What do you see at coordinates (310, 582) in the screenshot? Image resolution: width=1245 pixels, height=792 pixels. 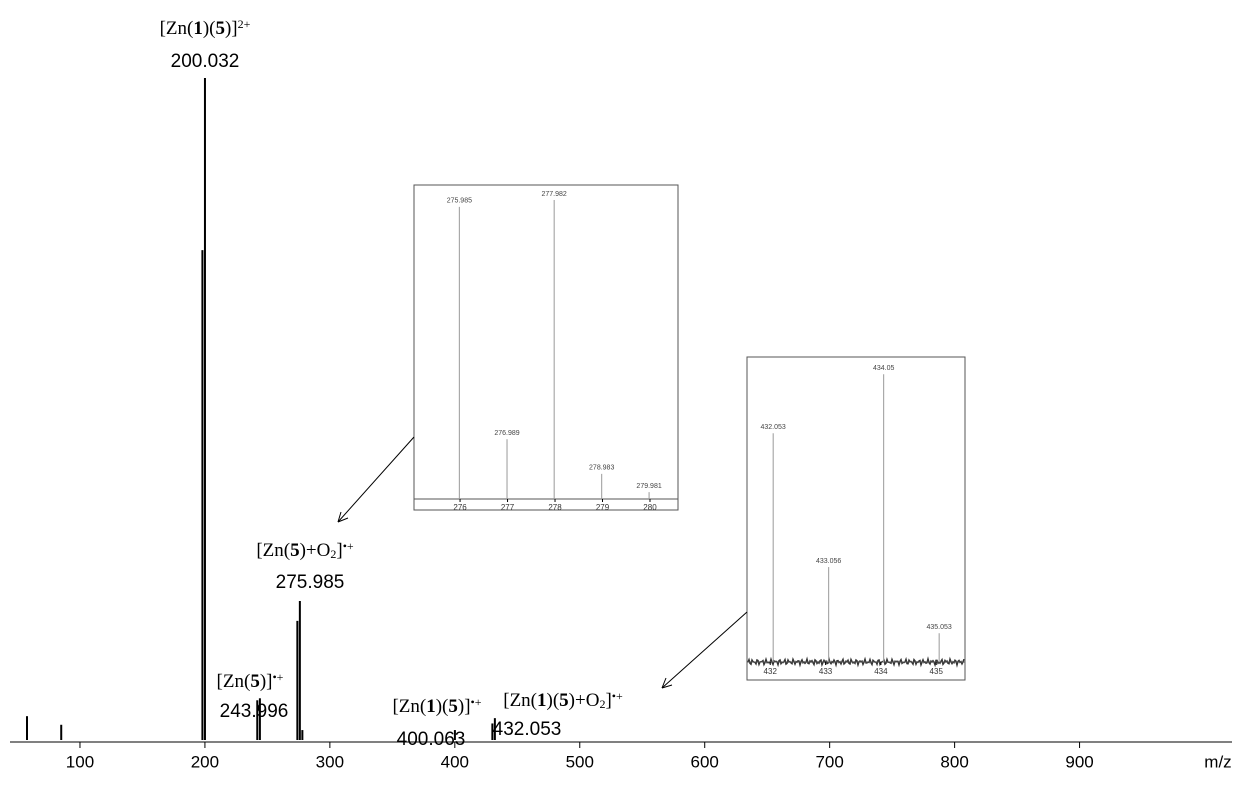 I see `annotation-label: 275.985` at bounding box center [310, 582].